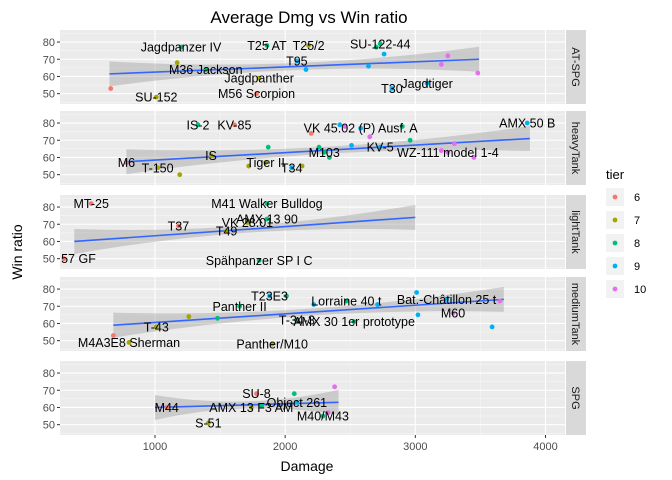  What do you see at coordinates (211, 156) in the screenshot?
I see `point-label: IS` at bounding box center [211, 156].